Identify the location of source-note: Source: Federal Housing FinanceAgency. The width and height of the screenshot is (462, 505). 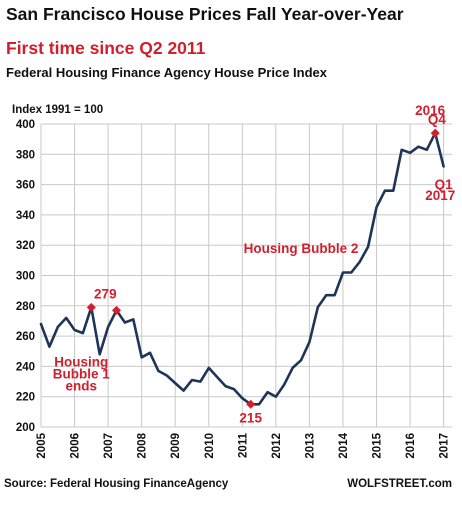
(116, 484).